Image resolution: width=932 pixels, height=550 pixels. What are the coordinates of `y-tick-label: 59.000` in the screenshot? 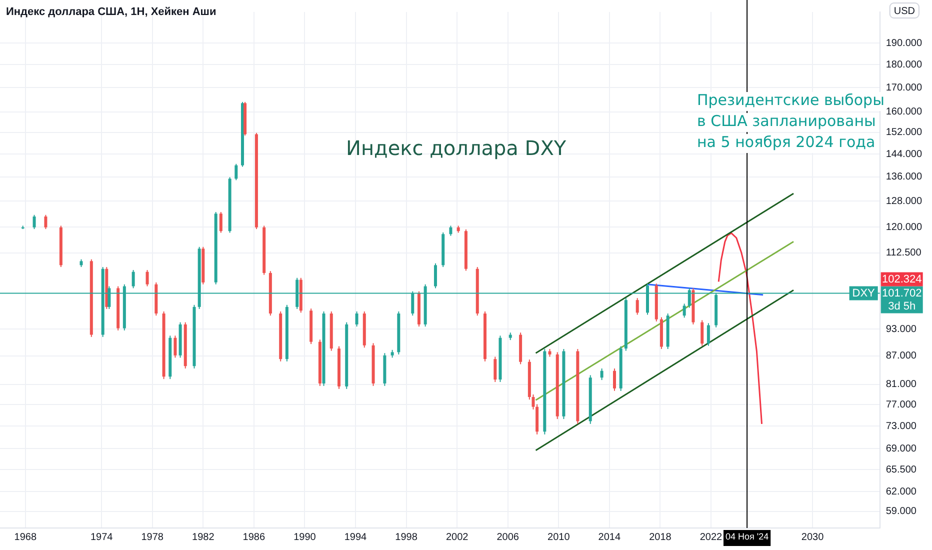 It's located at (901, 512).